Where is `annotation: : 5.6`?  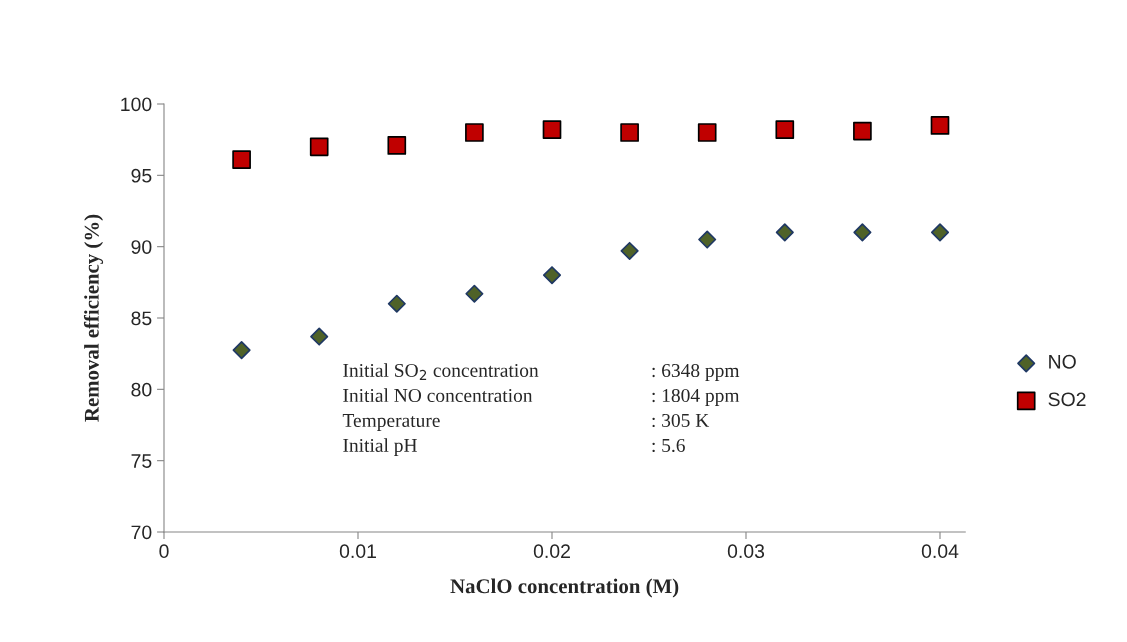
annotation: : 5.6 is located at coordinates (668, 445).